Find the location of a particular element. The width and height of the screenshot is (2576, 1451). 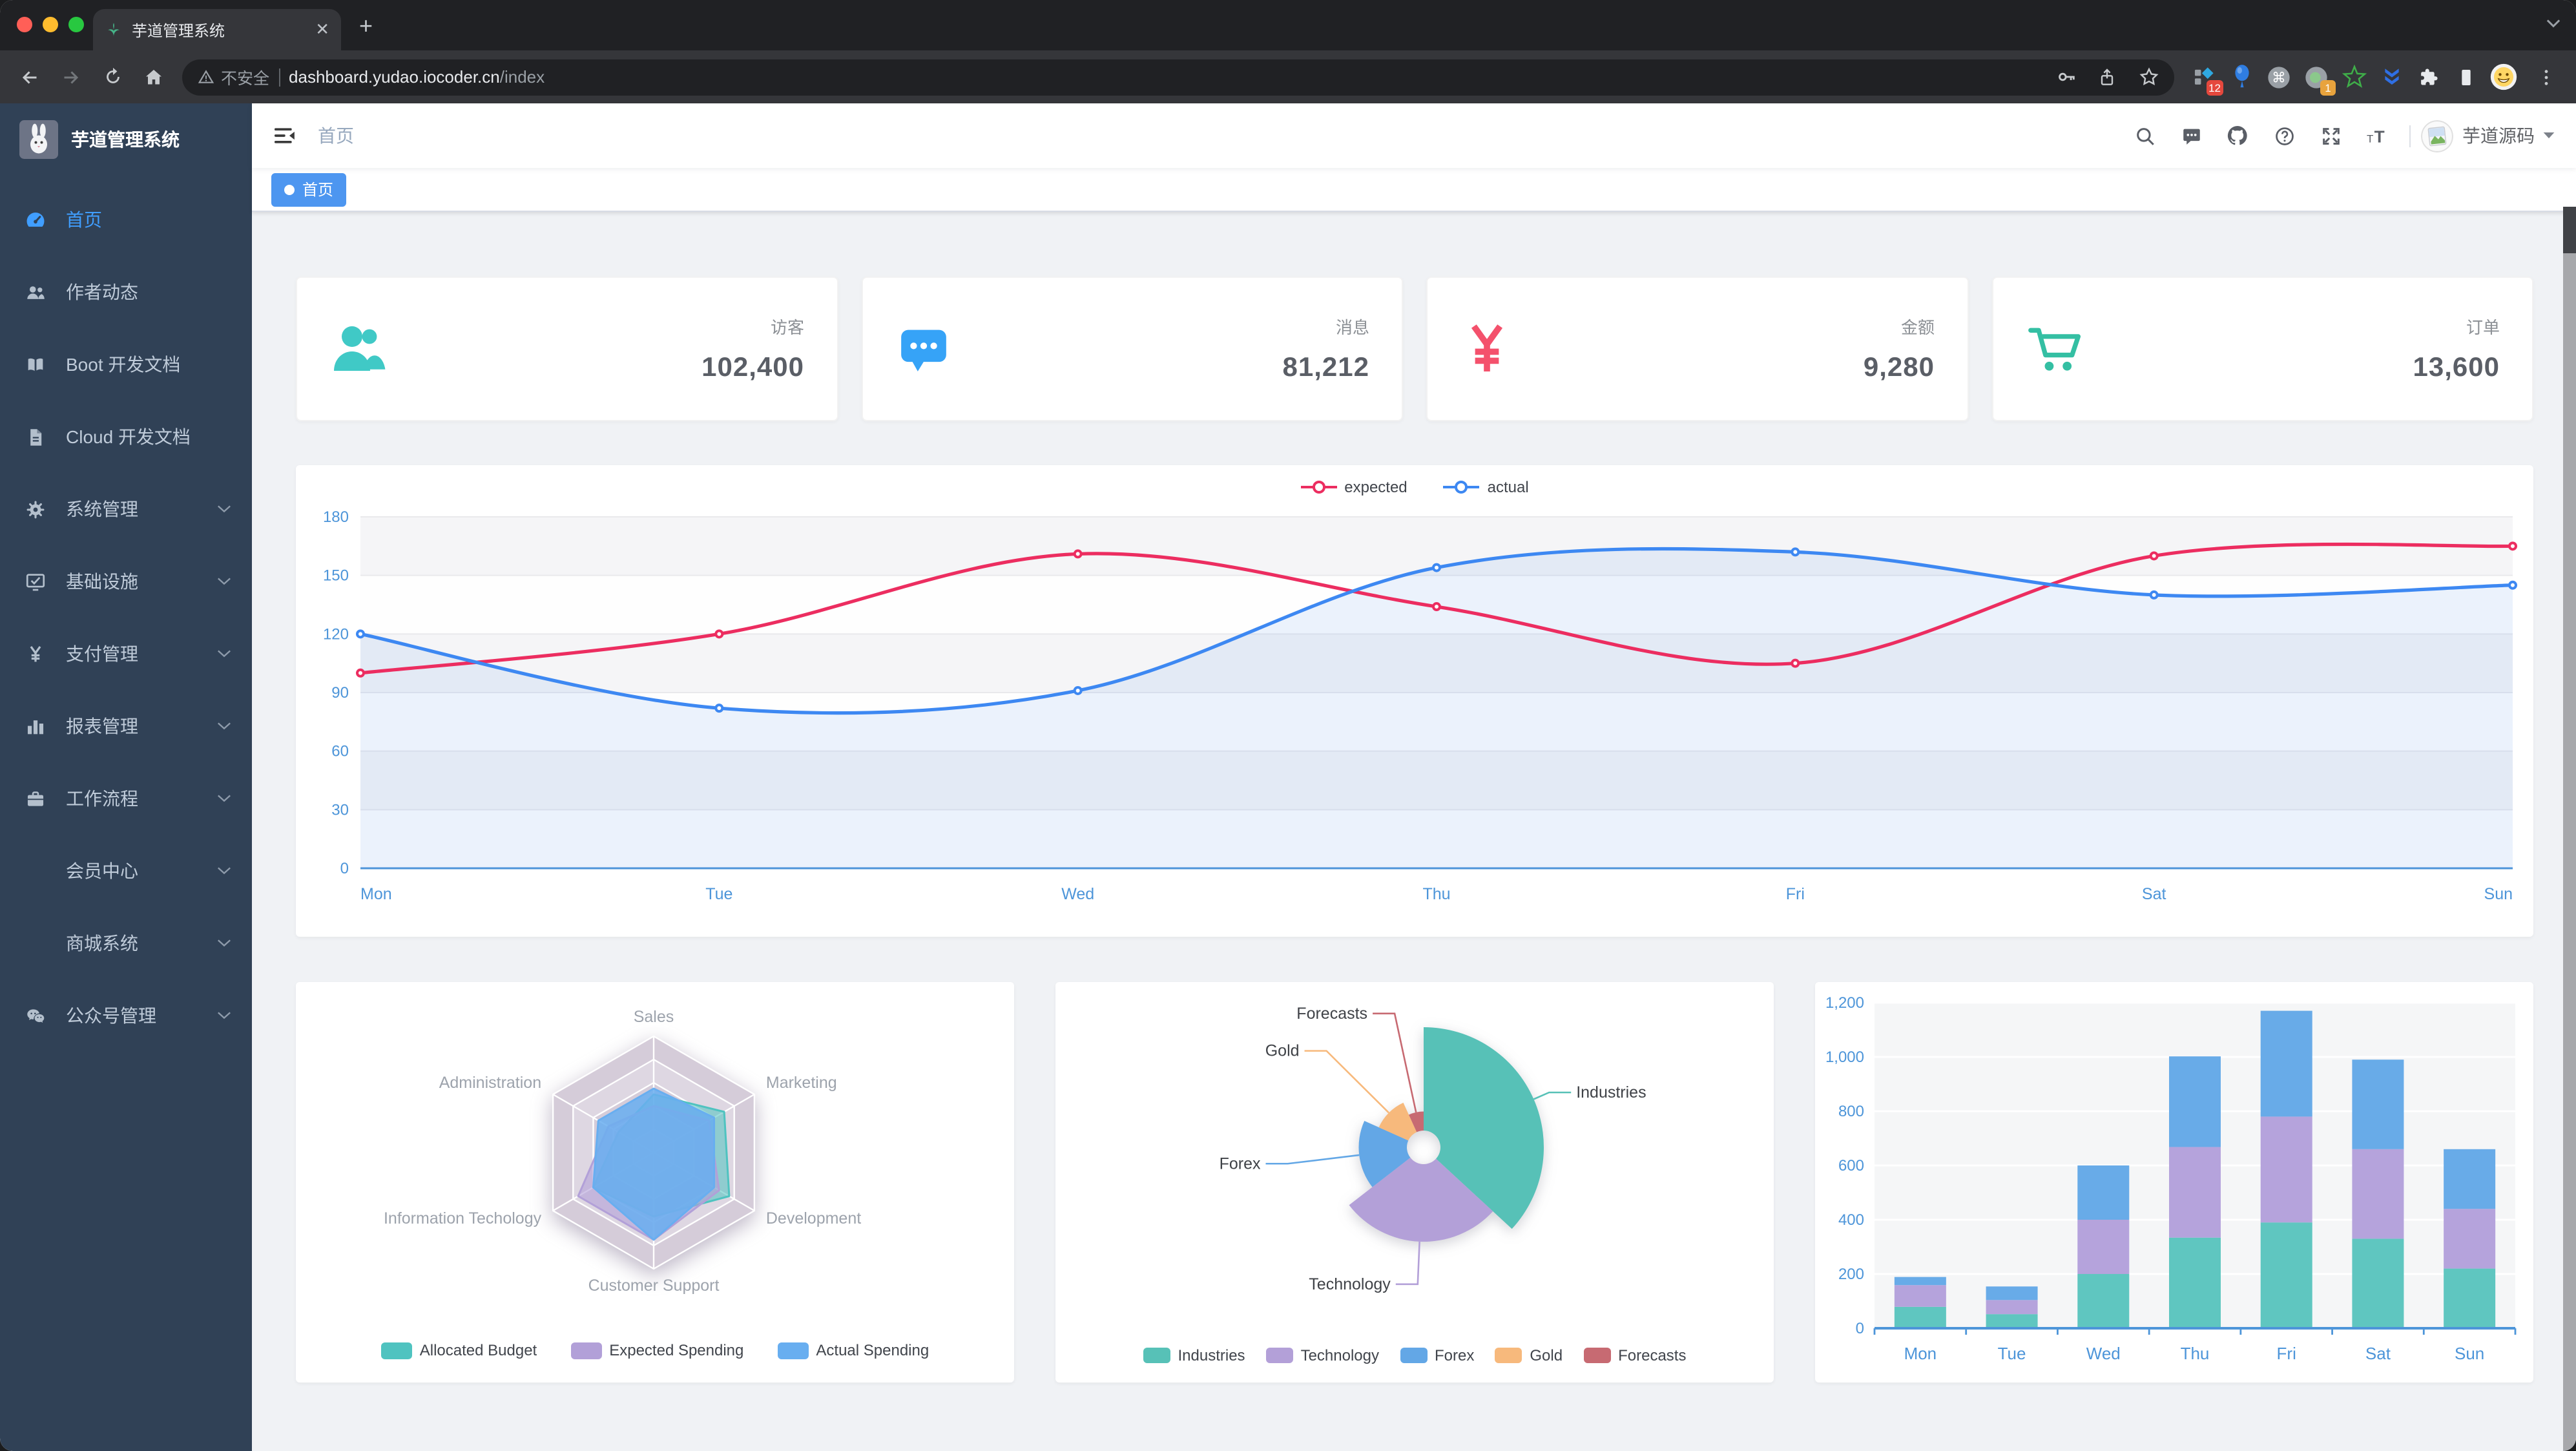

sidebar-item-mall: 商城系统 is located at coordinates (126, 943).